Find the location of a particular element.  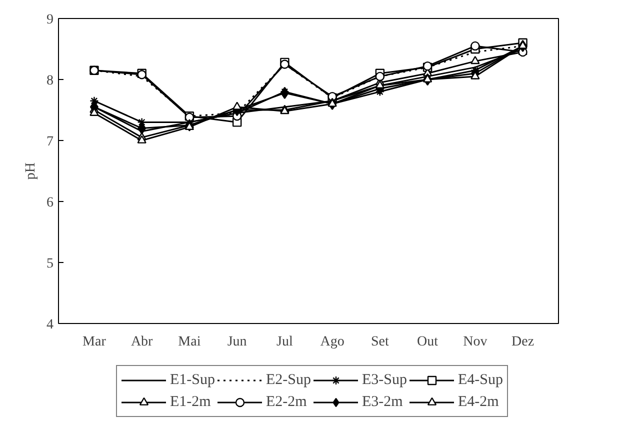

x-tick-label: Jun is located at coordinates (237, 342).